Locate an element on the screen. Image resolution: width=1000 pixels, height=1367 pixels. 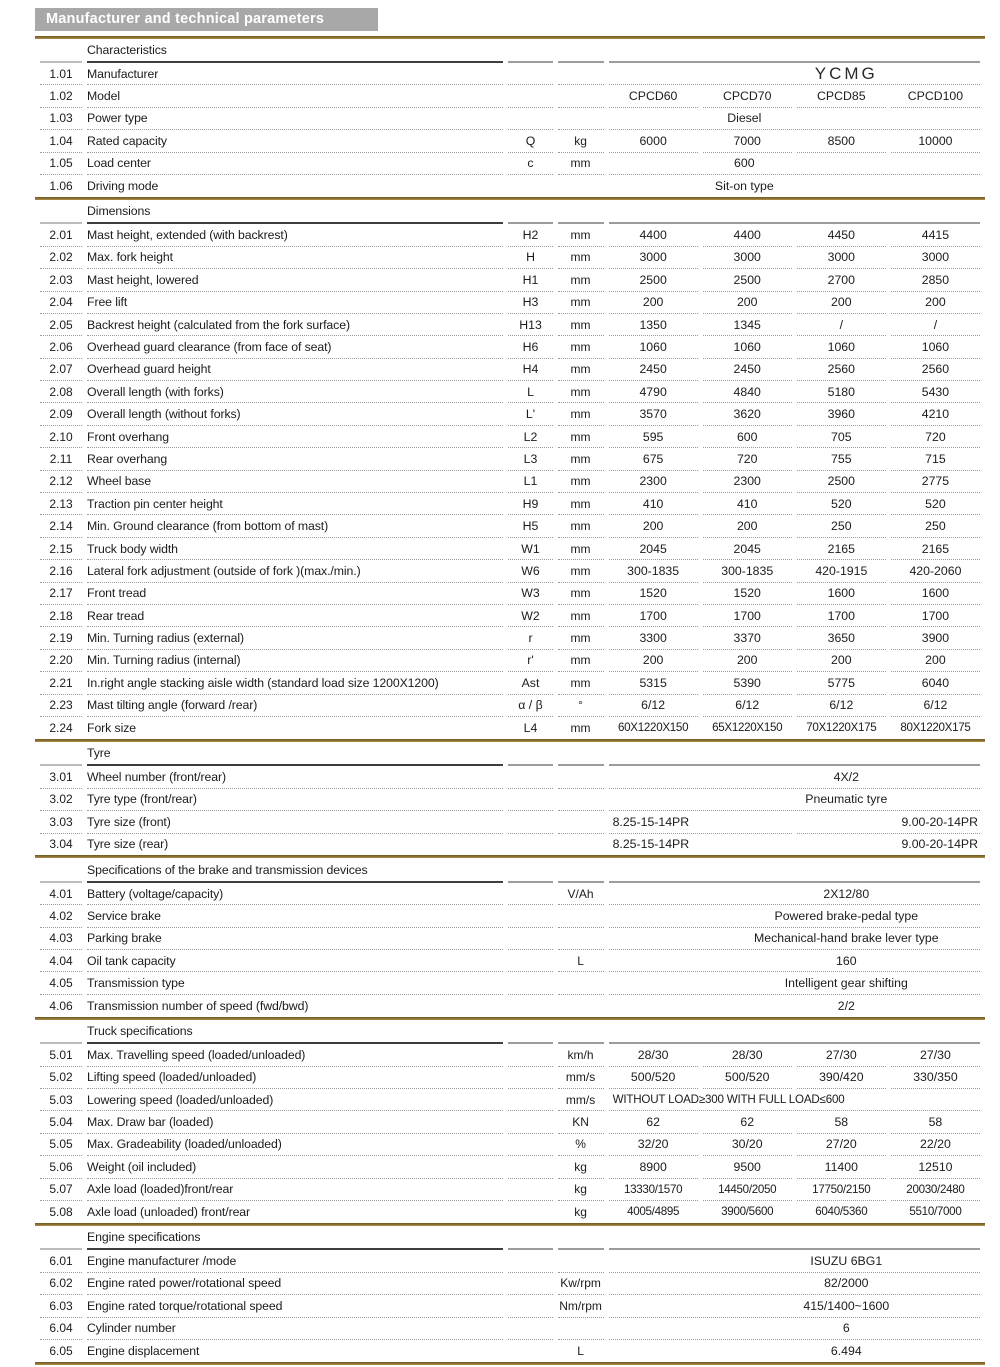
row-name: Lowering speed (loaded/unloaded) is located at coordinates (295, 1100).